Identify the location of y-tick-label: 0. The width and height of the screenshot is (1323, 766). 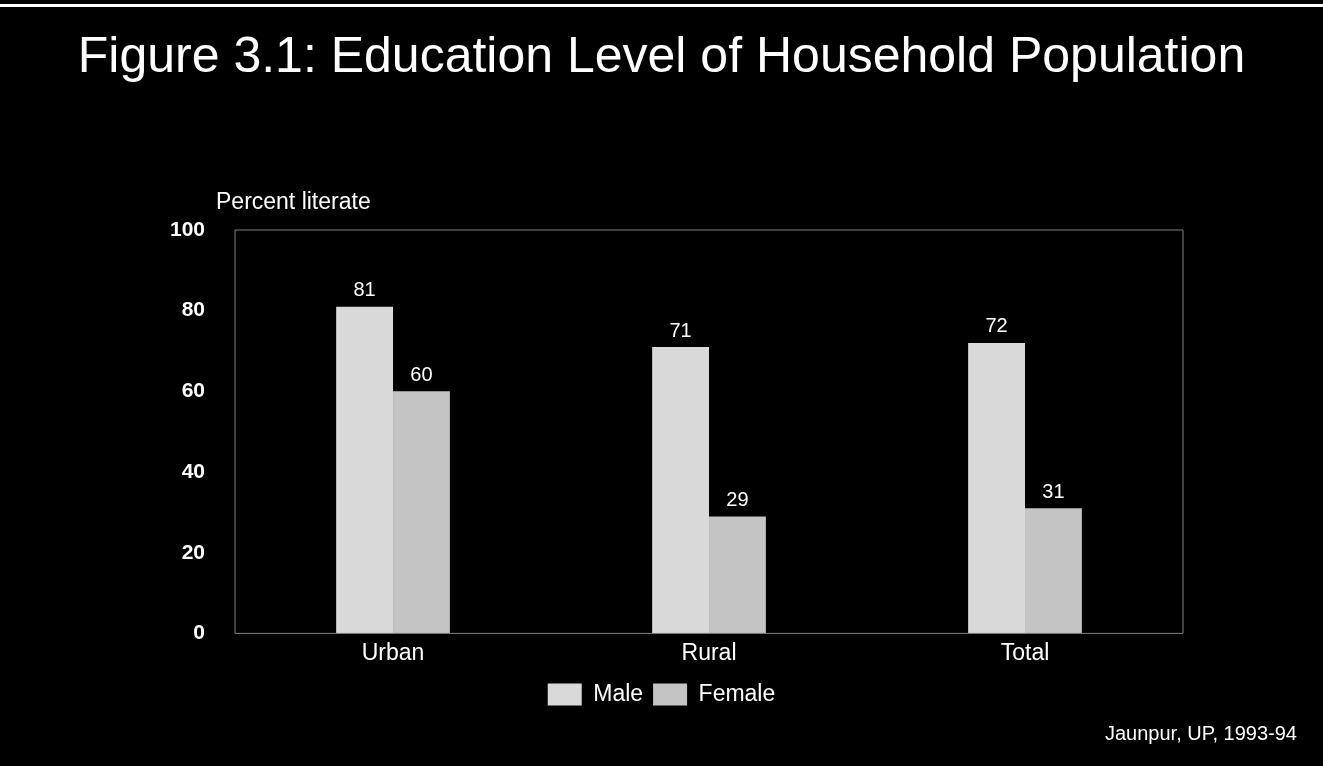
(199, 632).